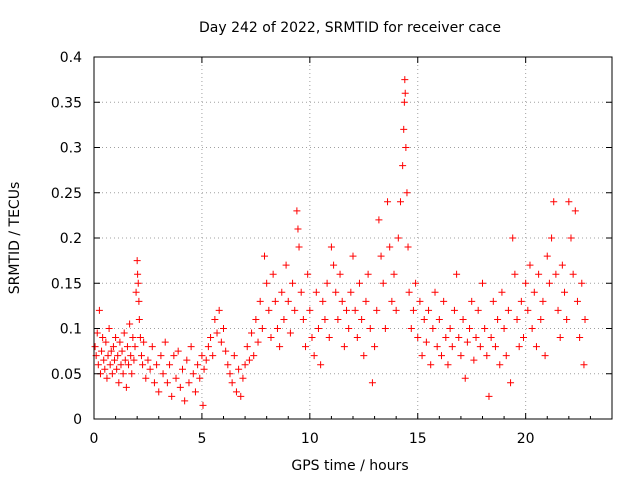 The width and height of the screenshot is (640, 480). What do you see at coordinates (71, 239) in the screenshot?
I see `y-tick-label: 0.2` at bounding box center [71, 239].